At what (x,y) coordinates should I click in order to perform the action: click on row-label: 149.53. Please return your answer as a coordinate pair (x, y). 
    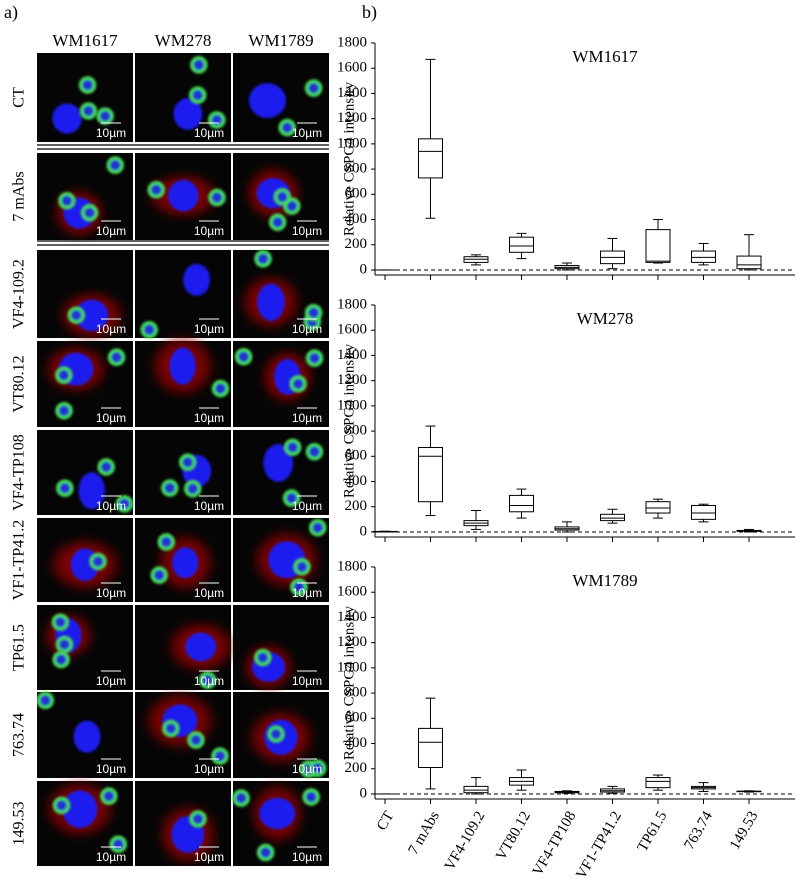
    Looking at the image, I should click on (19, 824).